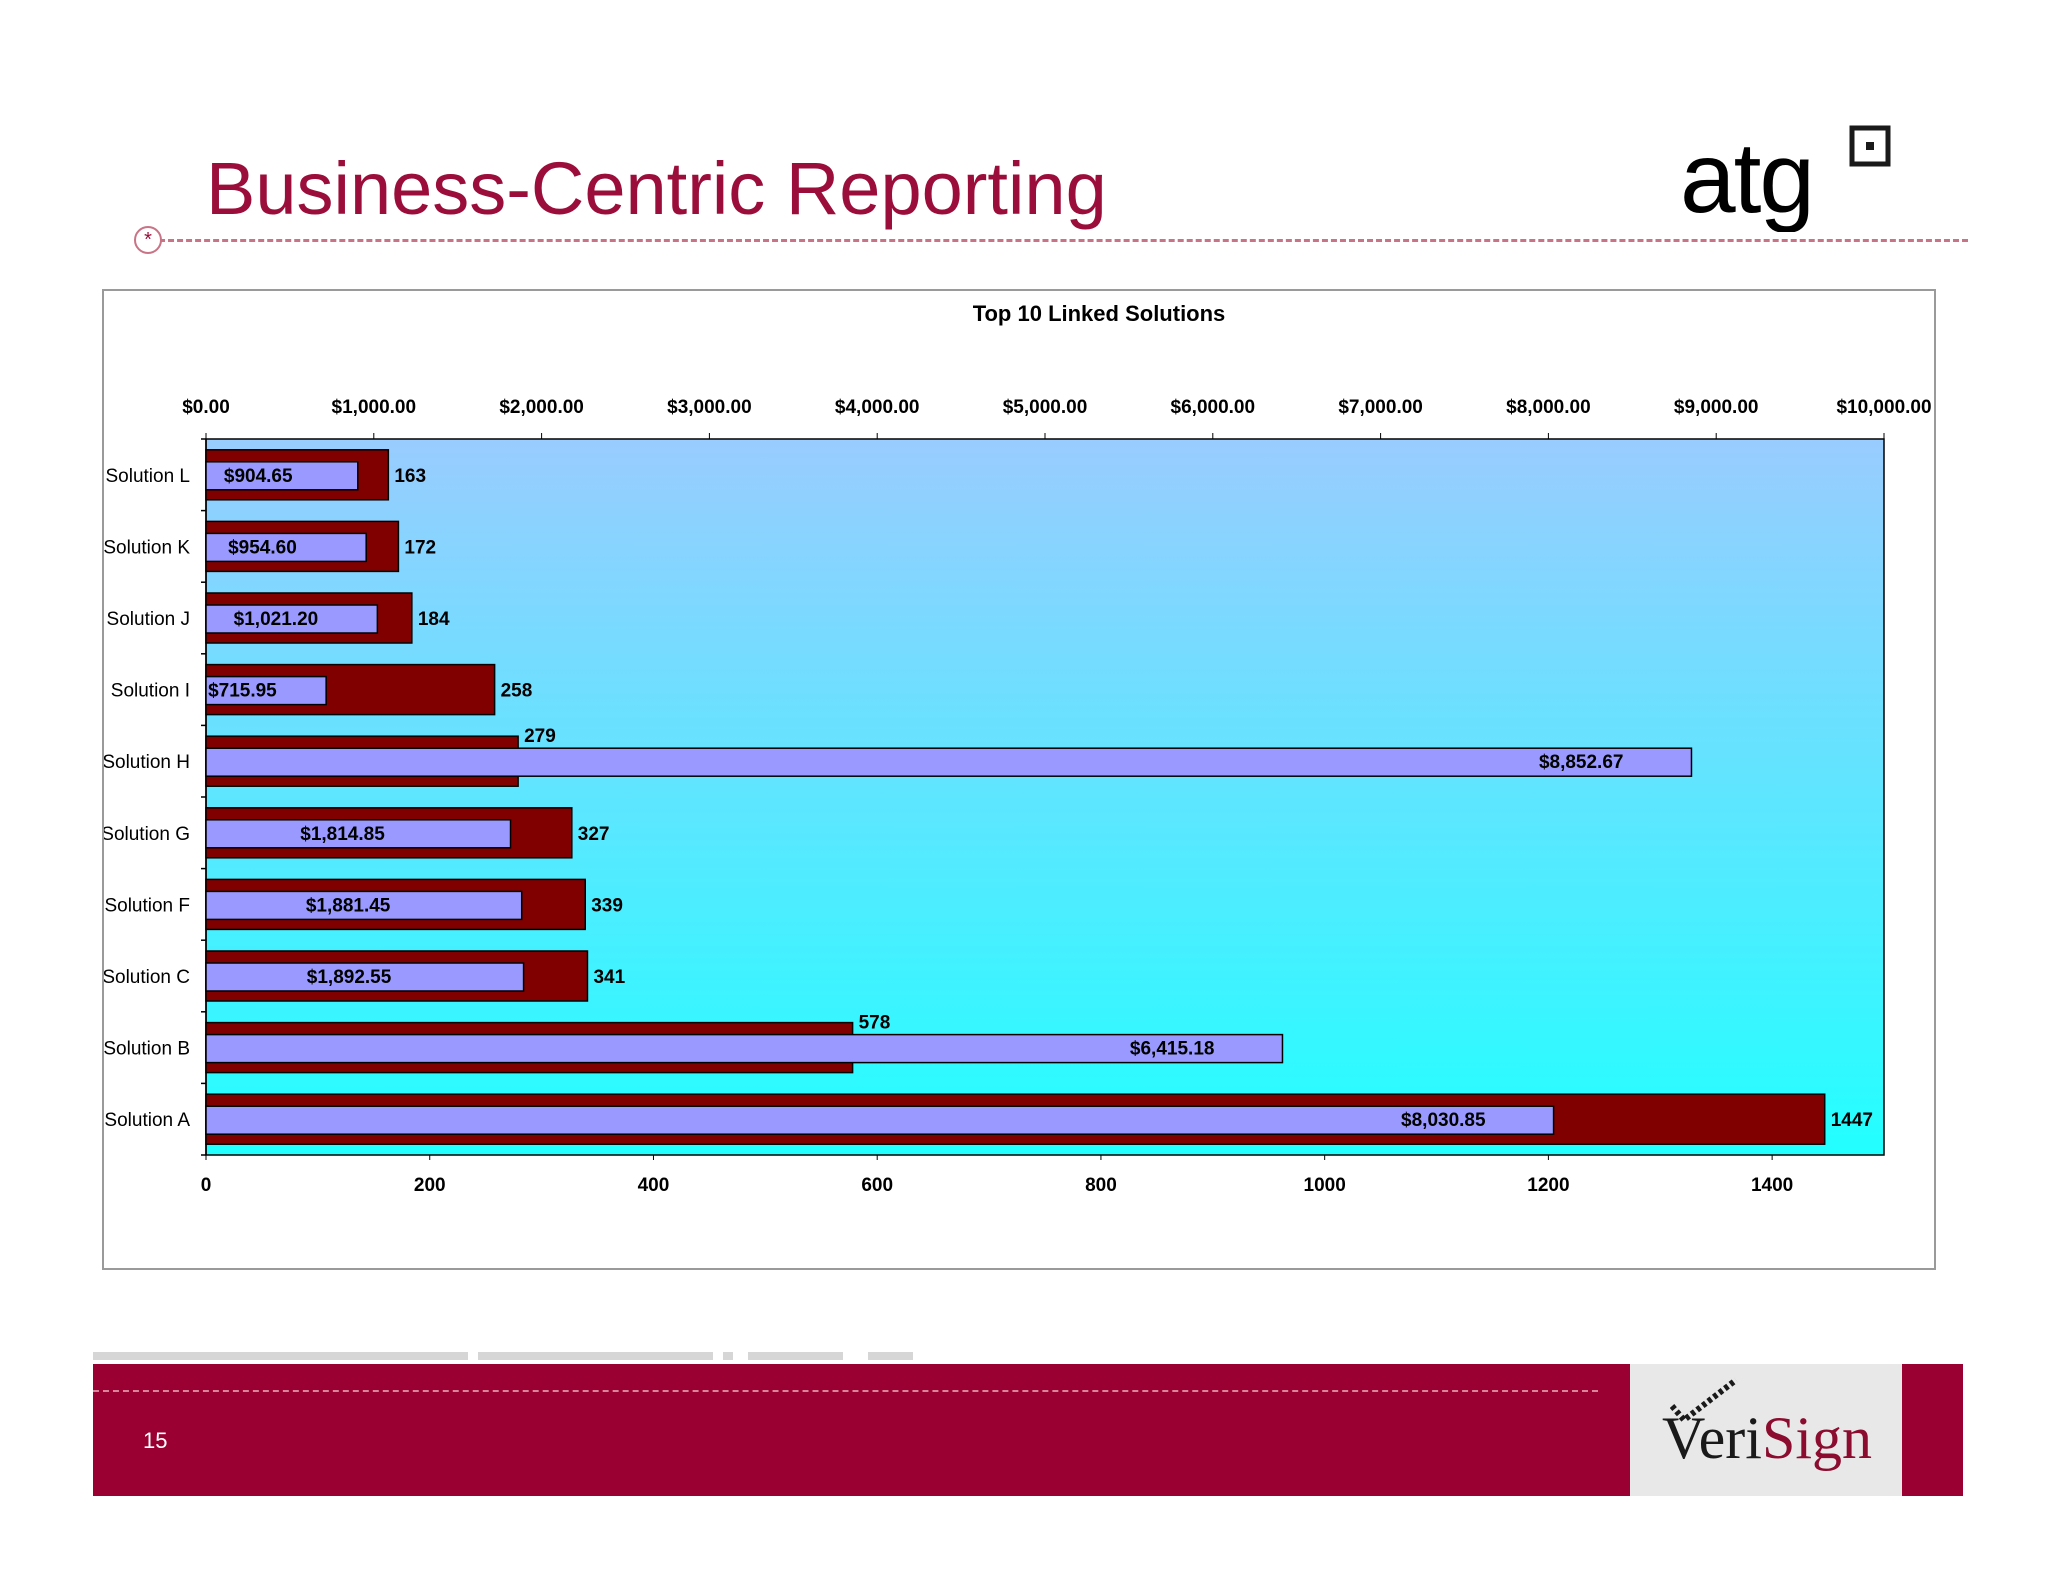 This screenshot has width=2048, height=1582. I want to click on footer-divider, so click(845, 1391).